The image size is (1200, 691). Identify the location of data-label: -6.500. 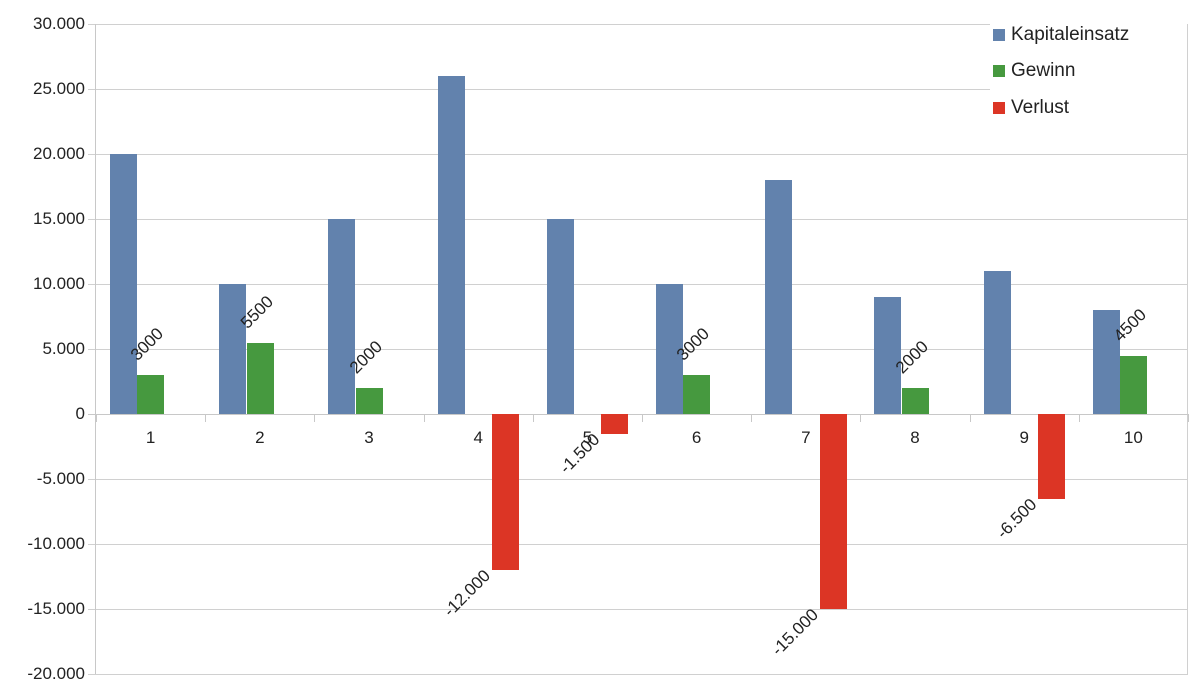
(1016, 518).